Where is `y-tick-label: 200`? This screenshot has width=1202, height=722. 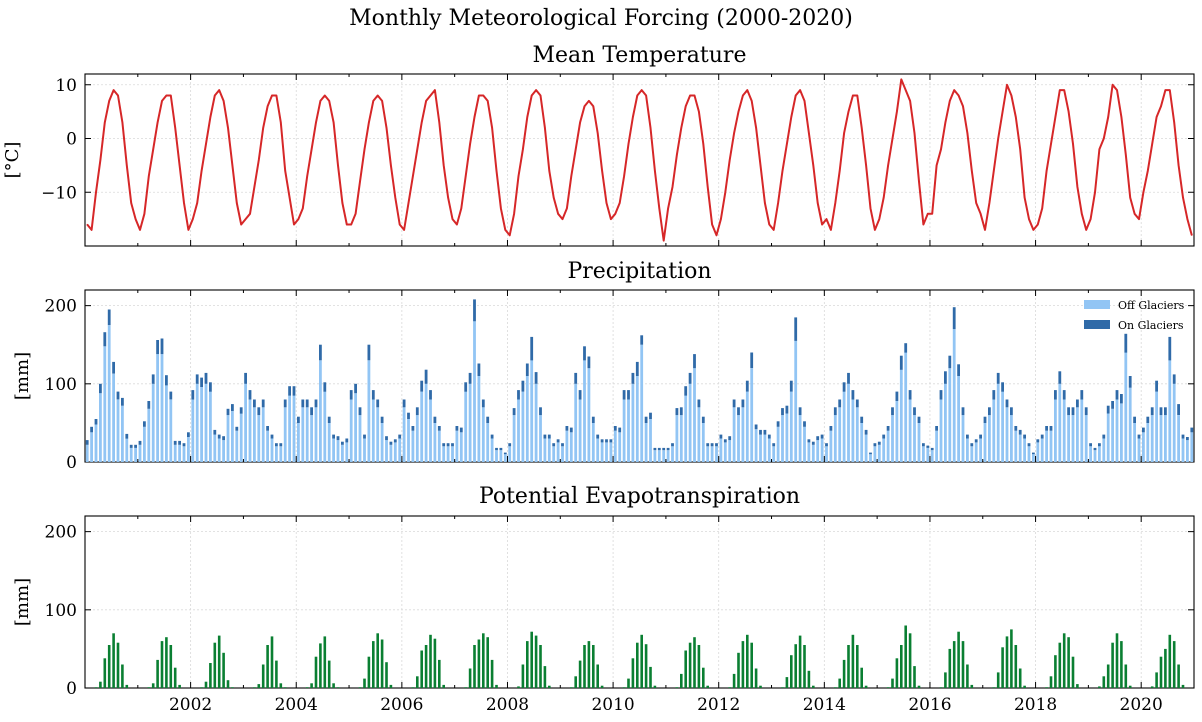
y-tick-label: 200 is located at coordinates (61, 533).